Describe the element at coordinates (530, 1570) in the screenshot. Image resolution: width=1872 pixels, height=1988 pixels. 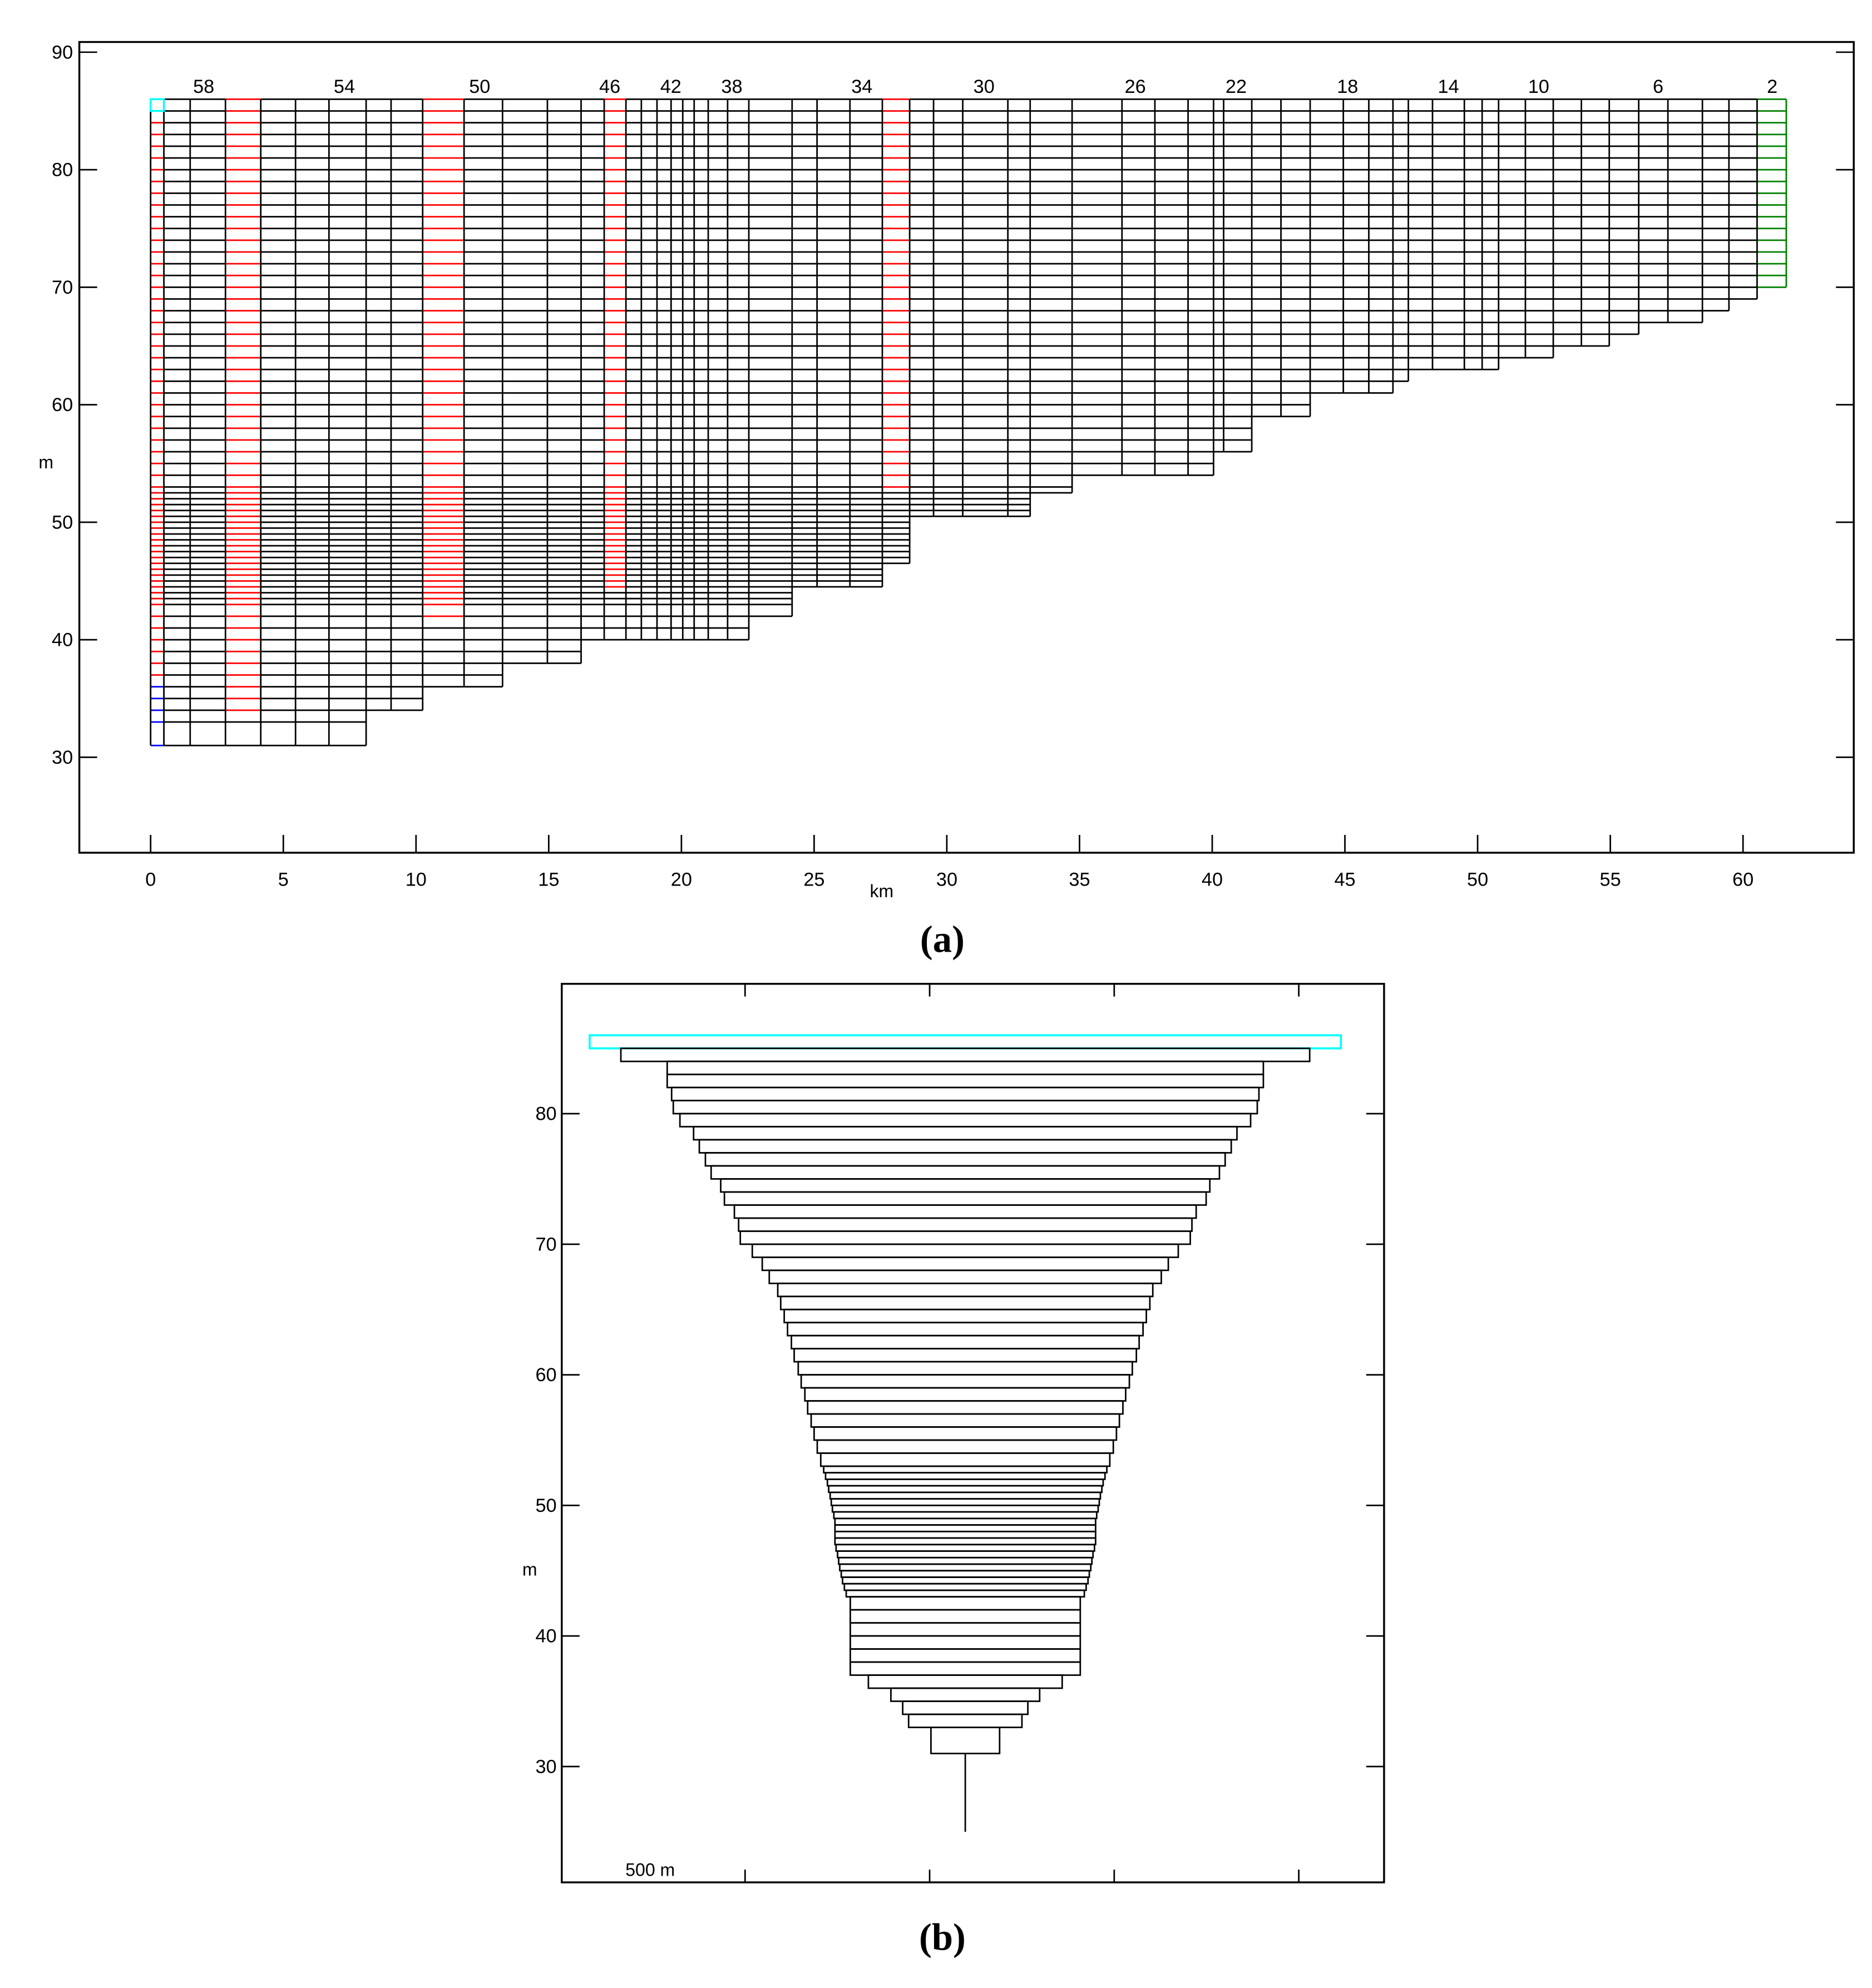
I see `panel-b-y-axis-label: m` at that location.